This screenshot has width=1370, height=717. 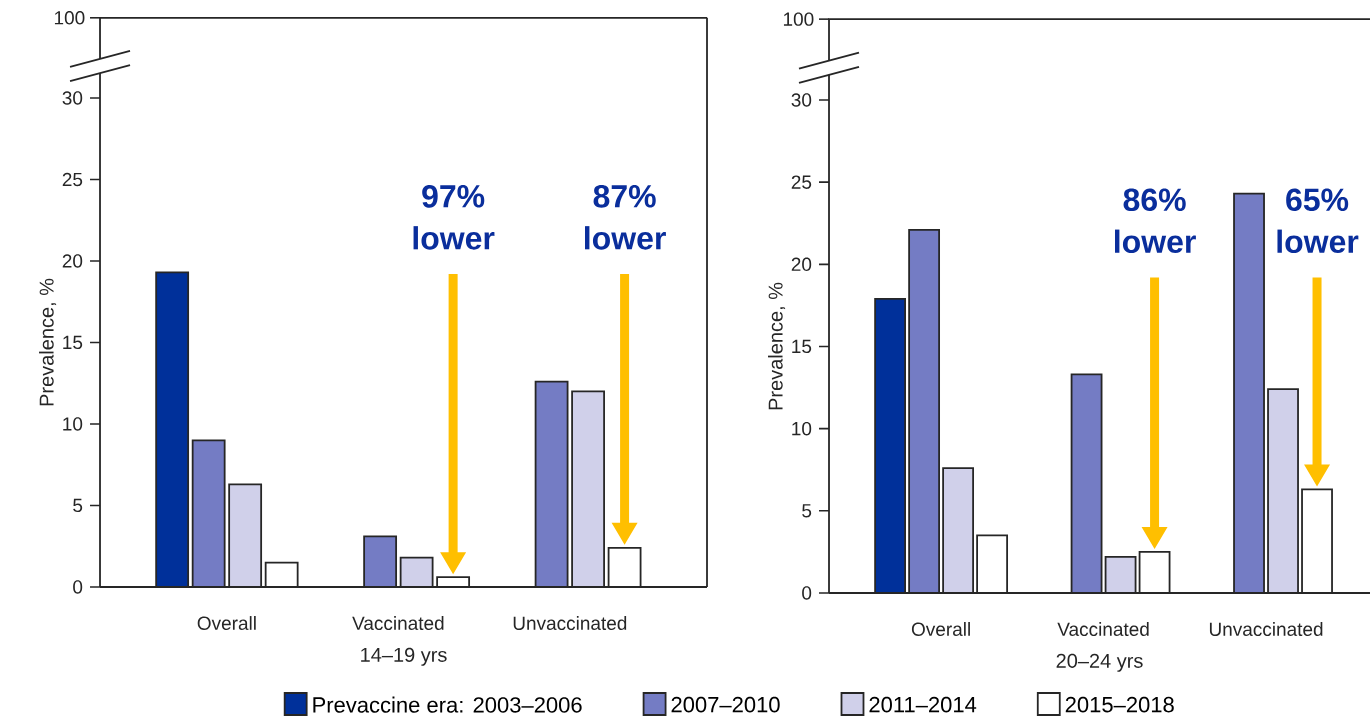 What do you see at coordinates (625, 217) in the screenshot?
I see `annotation: 87% lower` at bounding box center [625, 217].